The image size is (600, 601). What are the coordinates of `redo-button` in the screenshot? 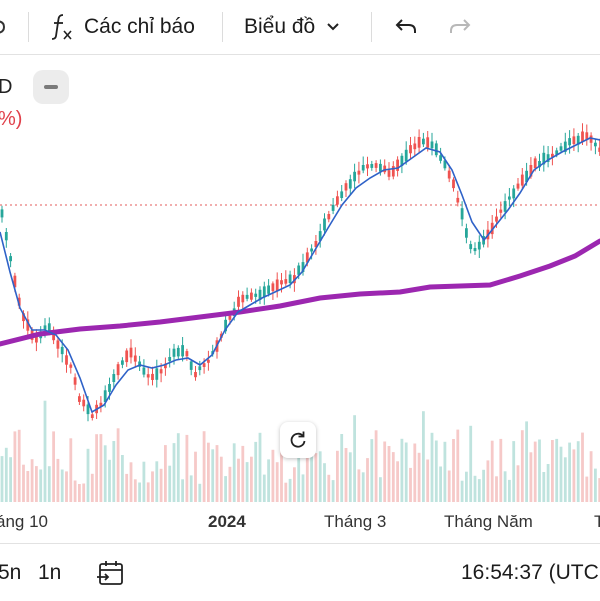 It's located at (460, 27).